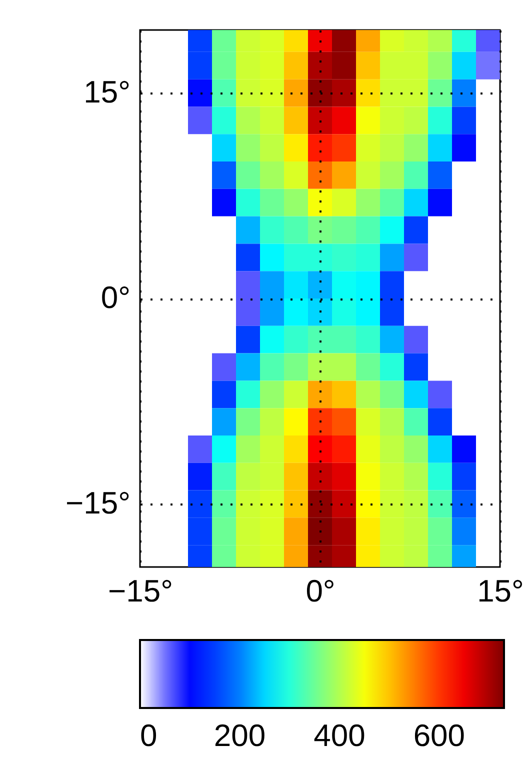 Image resolution: width=528 pixels, height=770 pixels. What do you see at coordinates (98, 502) in the screenshot?
I see `y-tick-label: −15°` at bounding box center [98, 502].